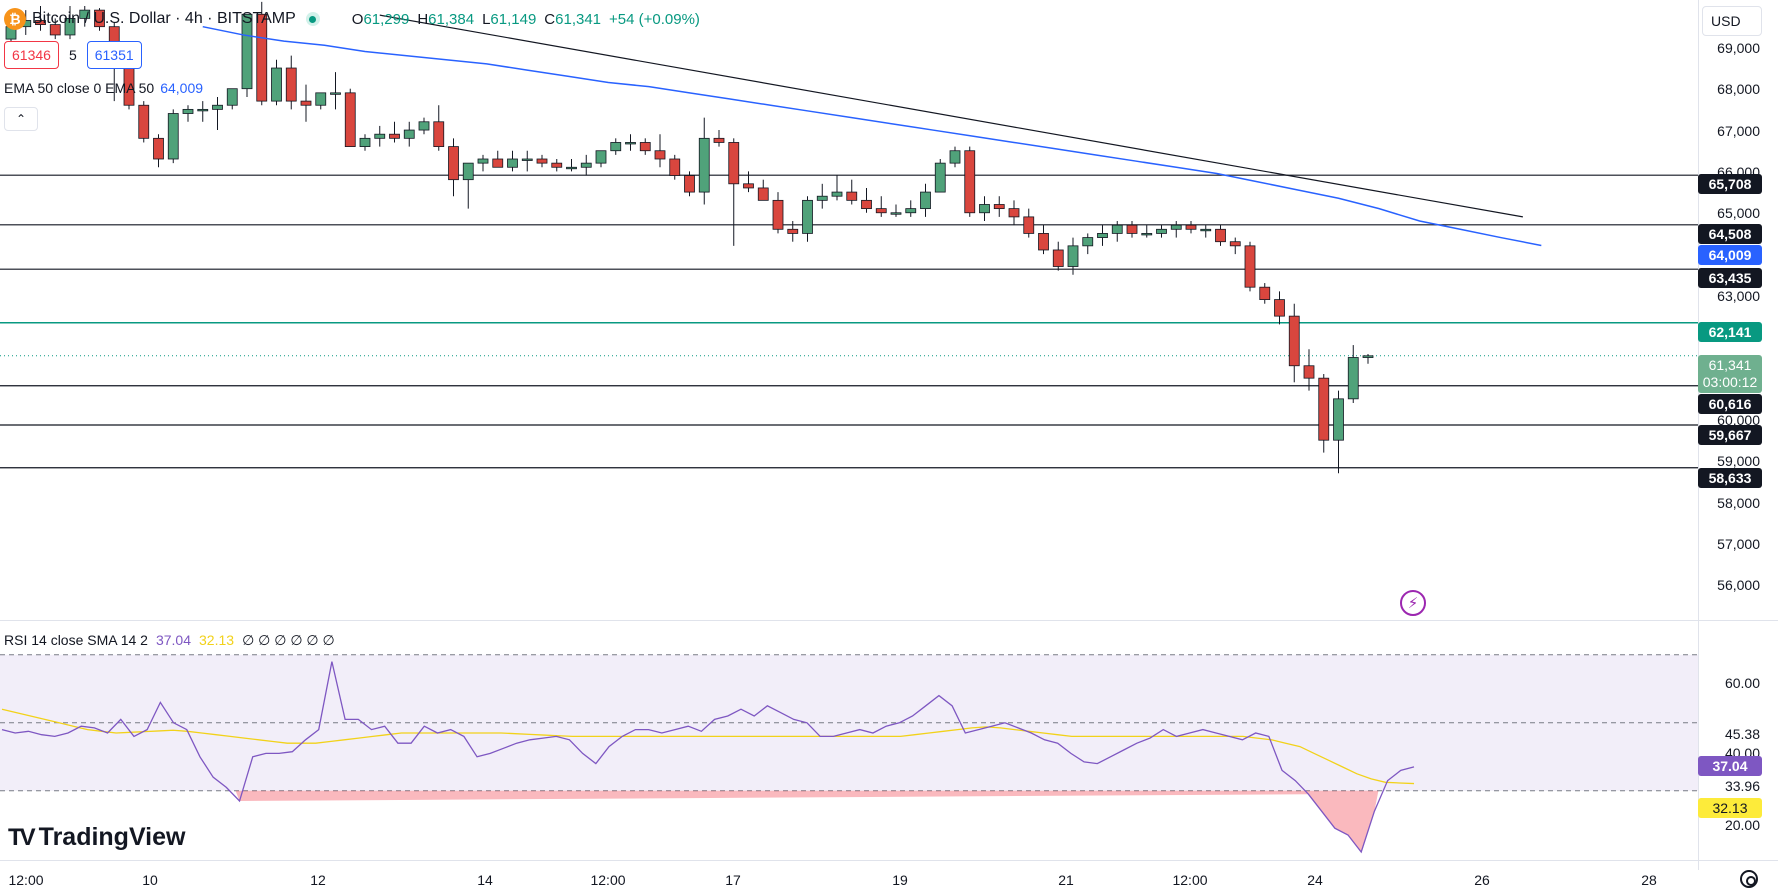 This screenshot has width=1778, height=890. I want to click on gear-icon, so click(1749, 879).